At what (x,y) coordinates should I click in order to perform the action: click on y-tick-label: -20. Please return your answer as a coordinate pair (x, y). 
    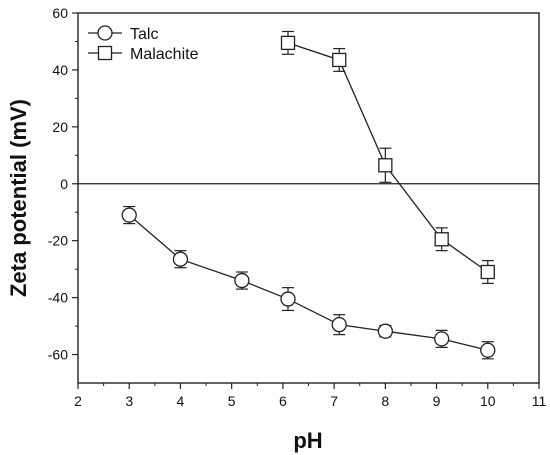
    Looking at the image, I should click on (58, 241).